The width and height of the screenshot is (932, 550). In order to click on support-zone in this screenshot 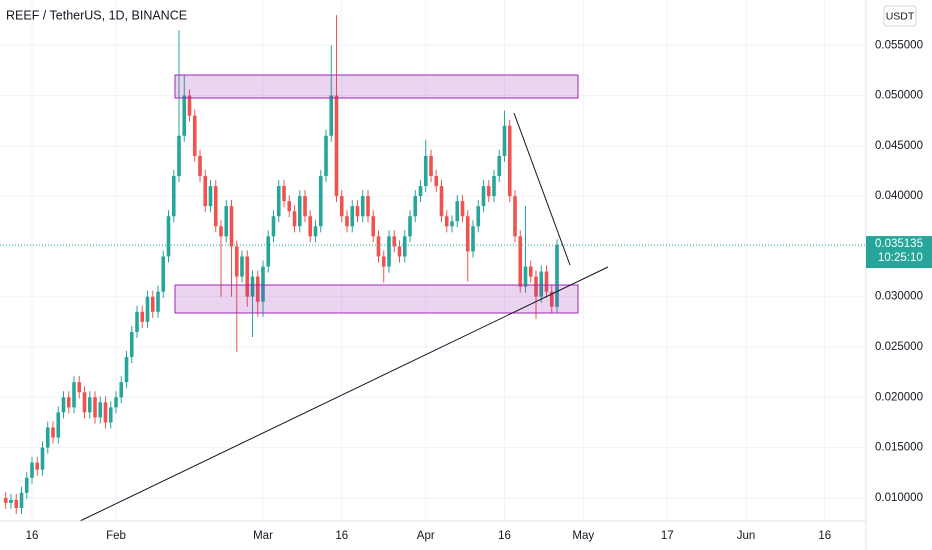, I will do `click(376, 299)`.